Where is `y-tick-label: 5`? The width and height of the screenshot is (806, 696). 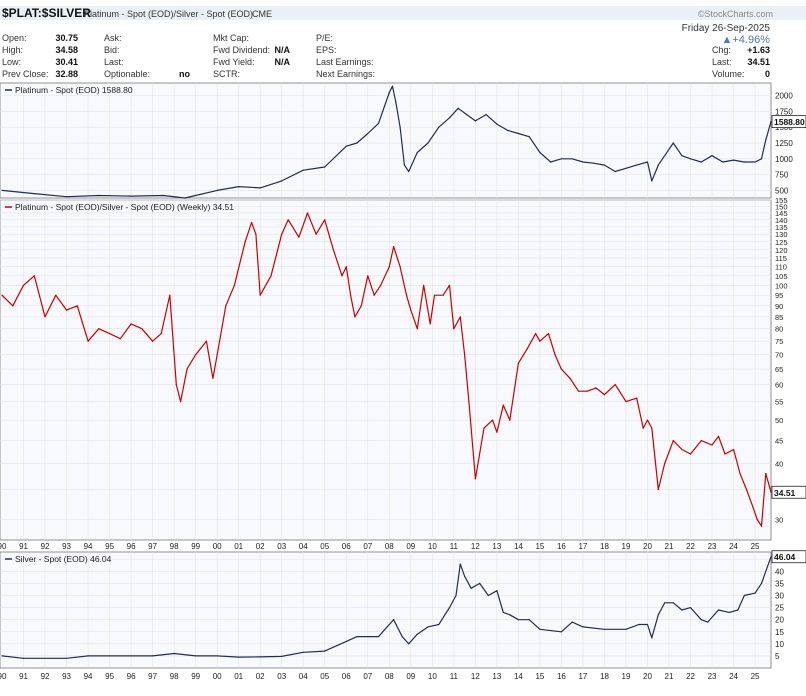
y-tick-label: 5 is located at coordinates (777, 656).